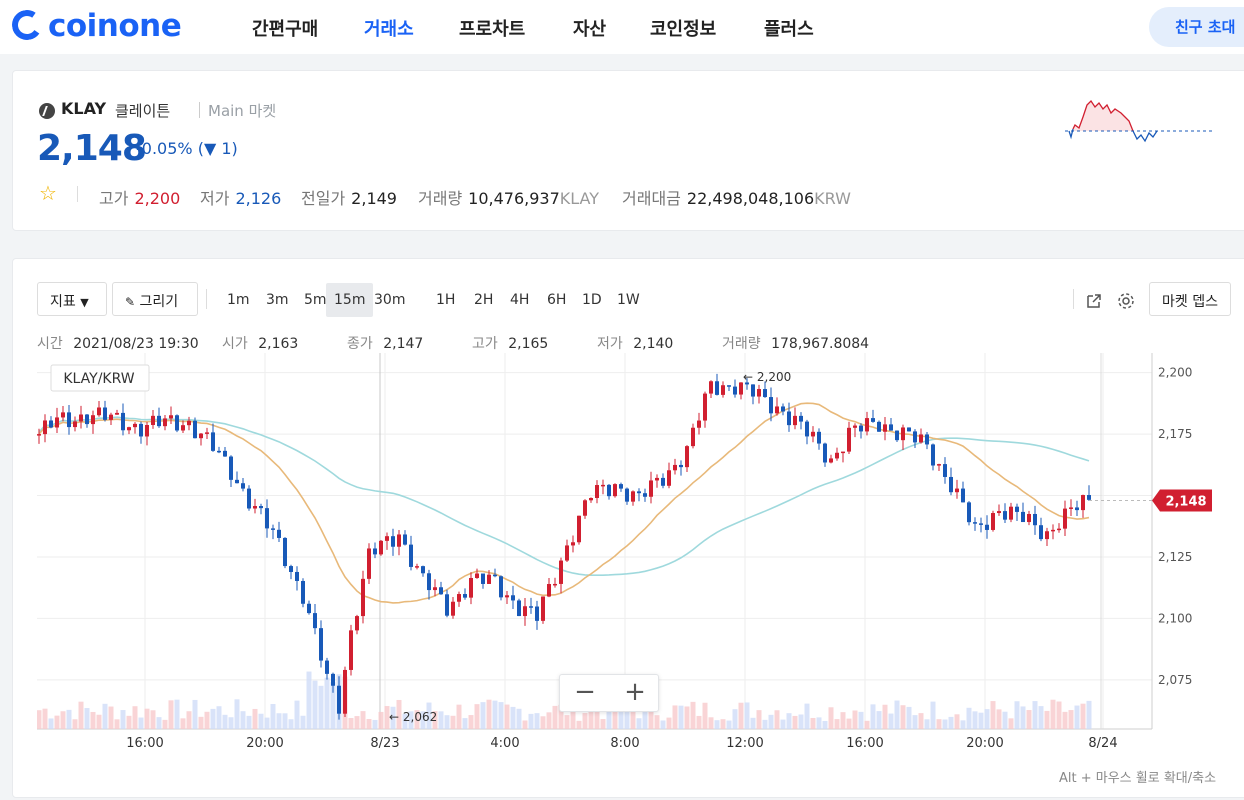  I want to click on zoom-out-button: −, so click(585, 692).